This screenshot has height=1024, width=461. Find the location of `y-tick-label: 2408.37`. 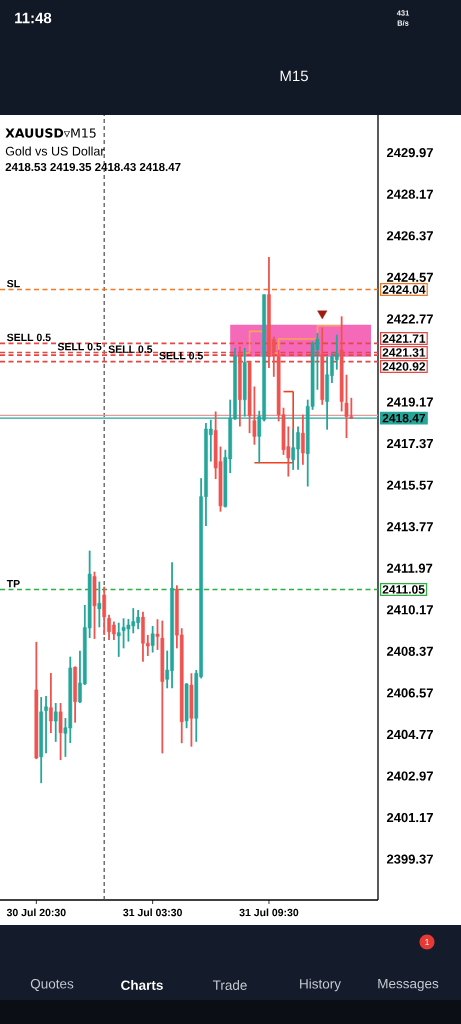

y-tick-label: 2408.37 is located at coordinates (409, 651).